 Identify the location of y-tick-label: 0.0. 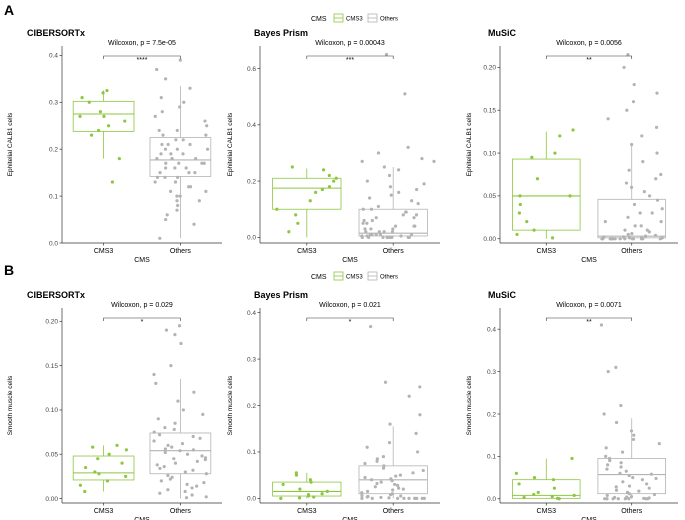
(491, 499).